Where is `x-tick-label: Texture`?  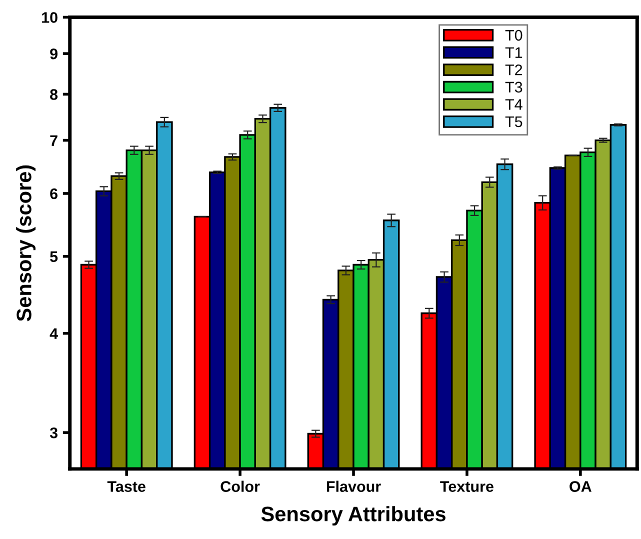 x-tick-label: Texture is located at coordinates (467, 486).